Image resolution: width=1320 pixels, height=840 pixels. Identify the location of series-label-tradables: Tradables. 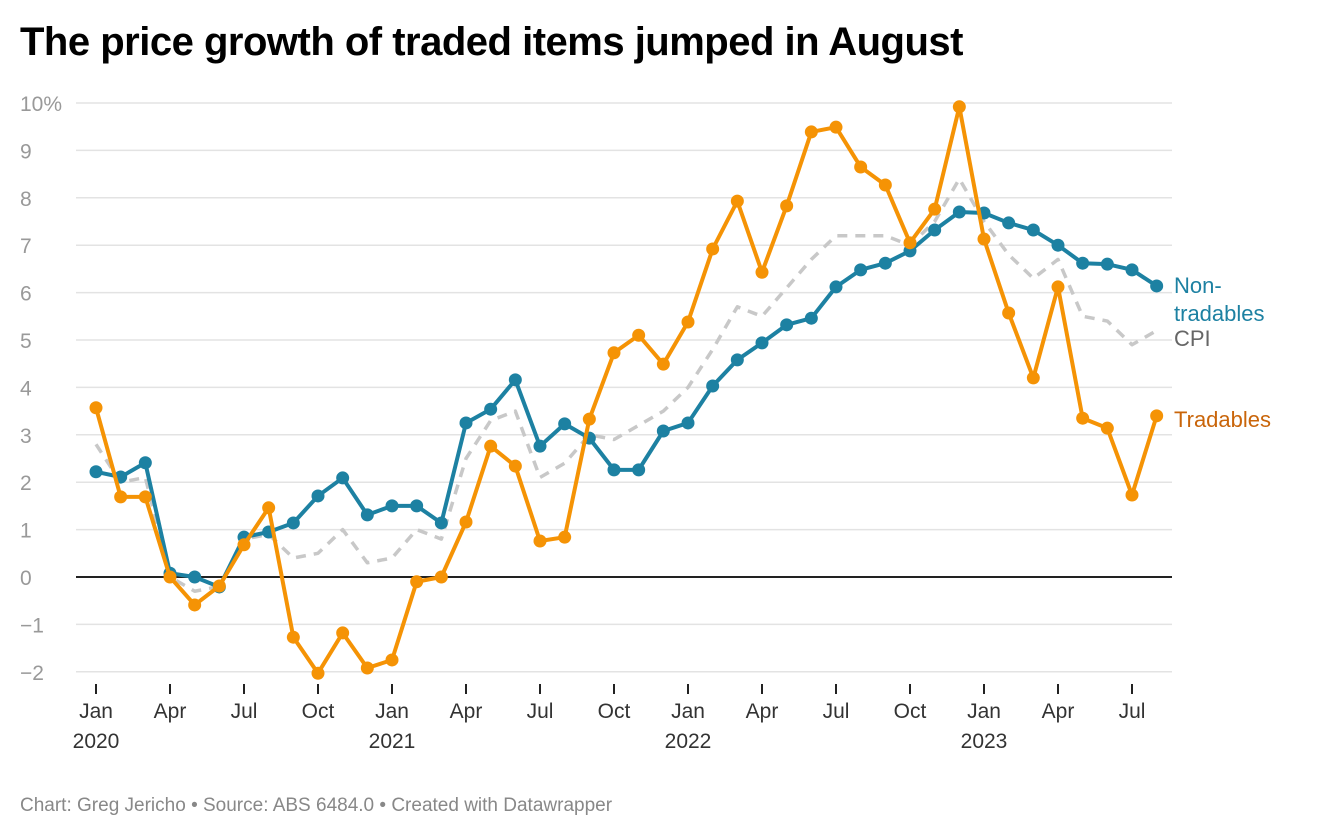
(1222, 419).